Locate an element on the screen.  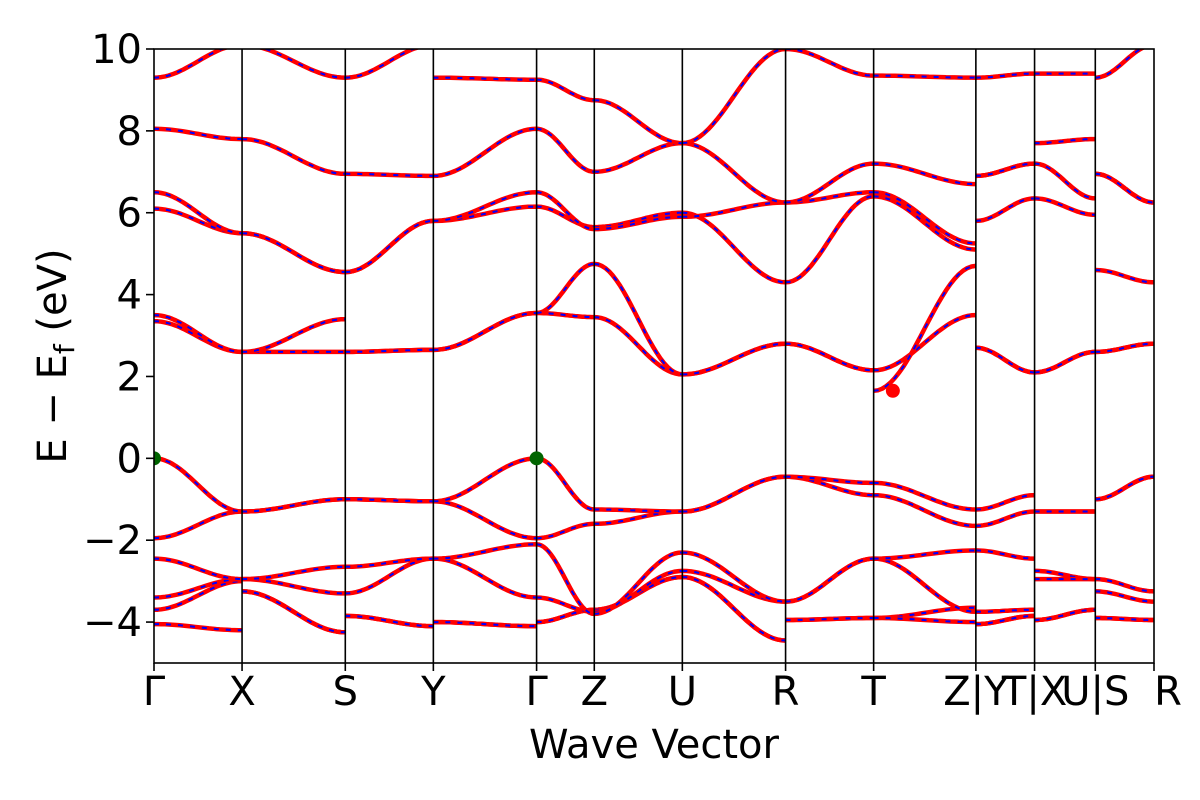
x-tick-label-1: X is located at coordinates (241, 692).